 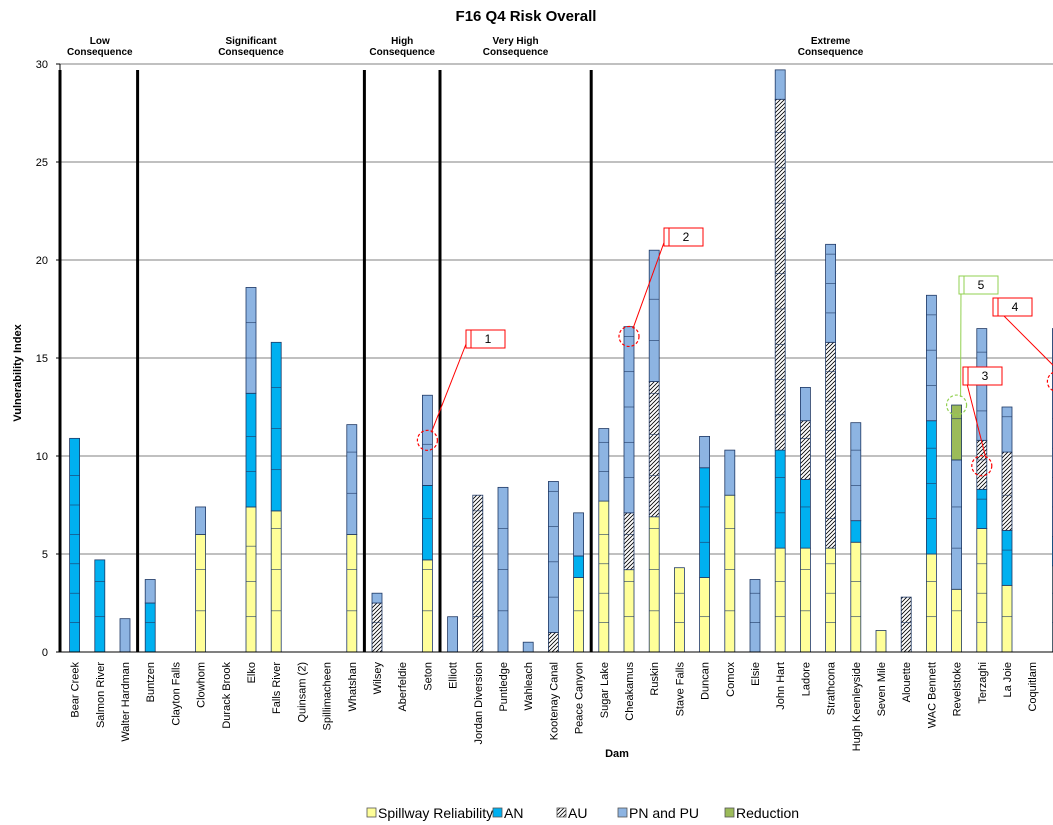 I want to click on x-tick-label: Coquitlam, so click(x=1033, y=687).